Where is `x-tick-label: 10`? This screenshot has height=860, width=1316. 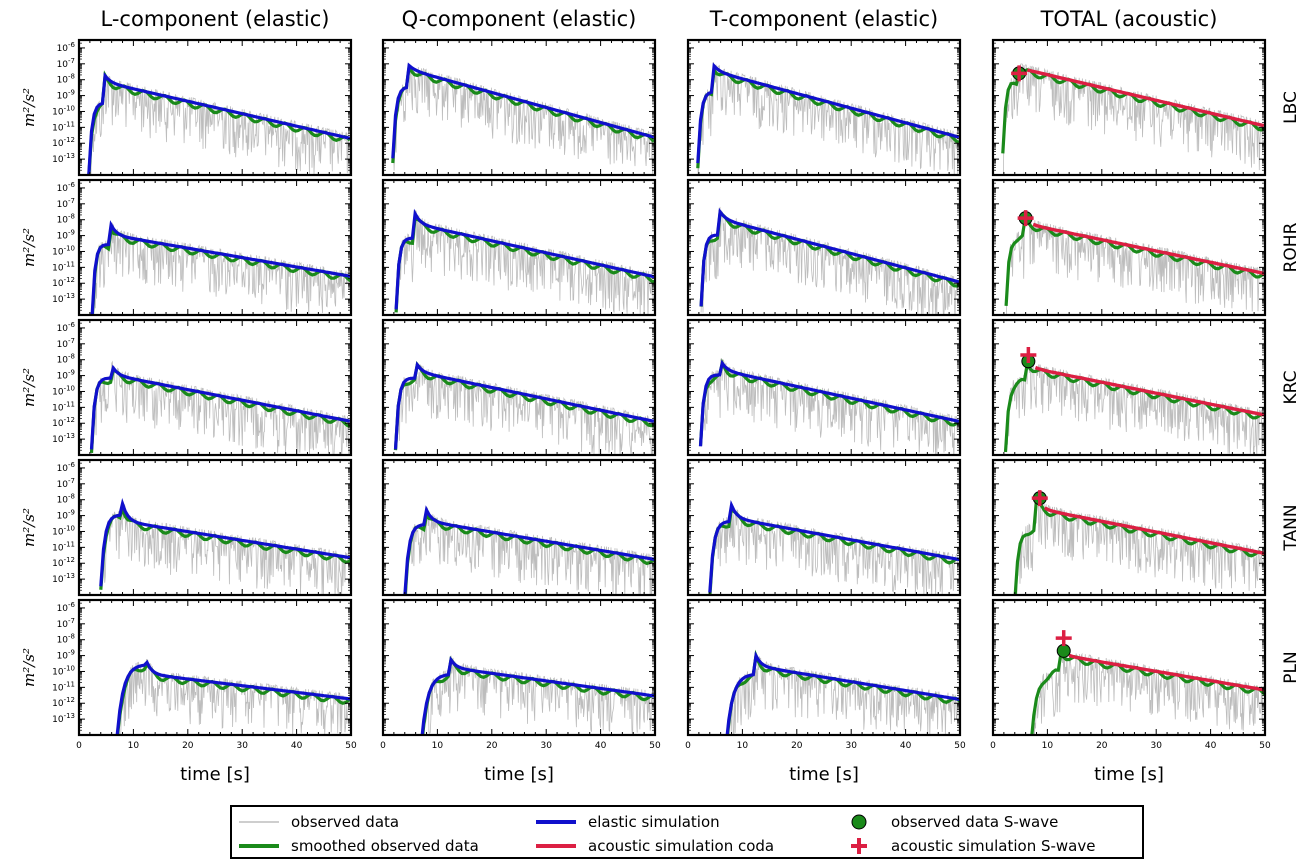 x-tick-label: 10 is located at coordinates (1048, 746).